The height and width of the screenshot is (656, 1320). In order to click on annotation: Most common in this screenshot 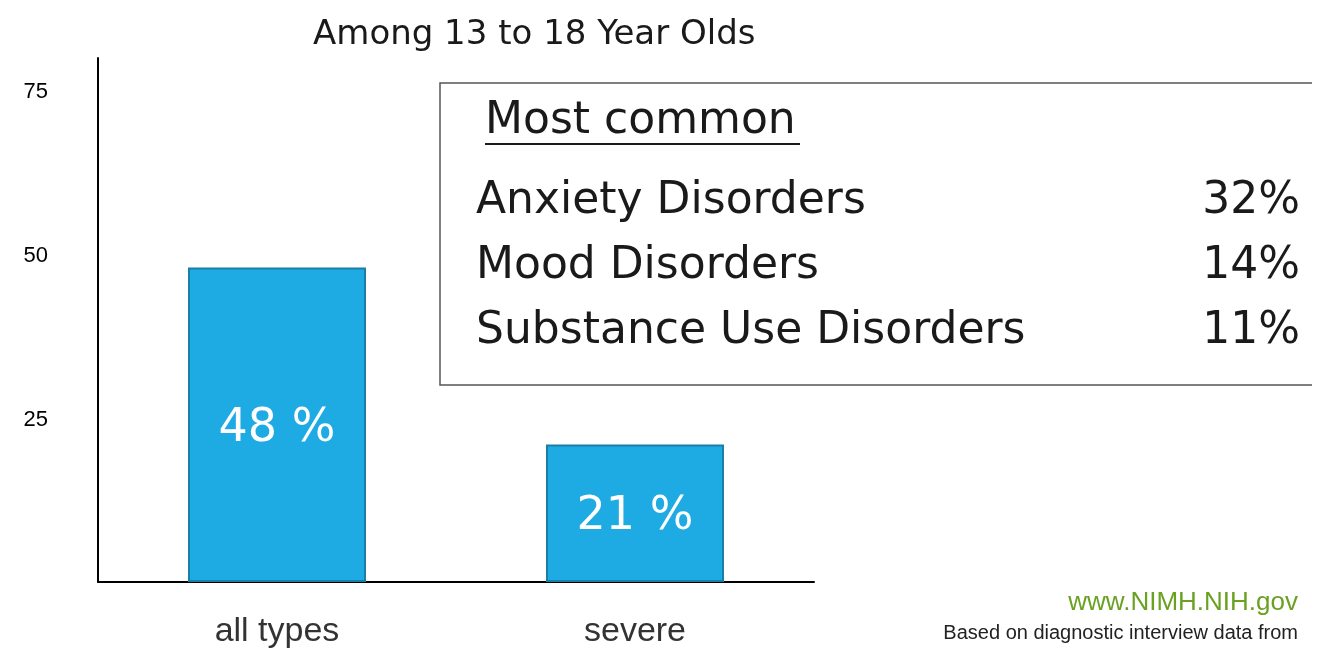, I will do `click(640, 117)`.